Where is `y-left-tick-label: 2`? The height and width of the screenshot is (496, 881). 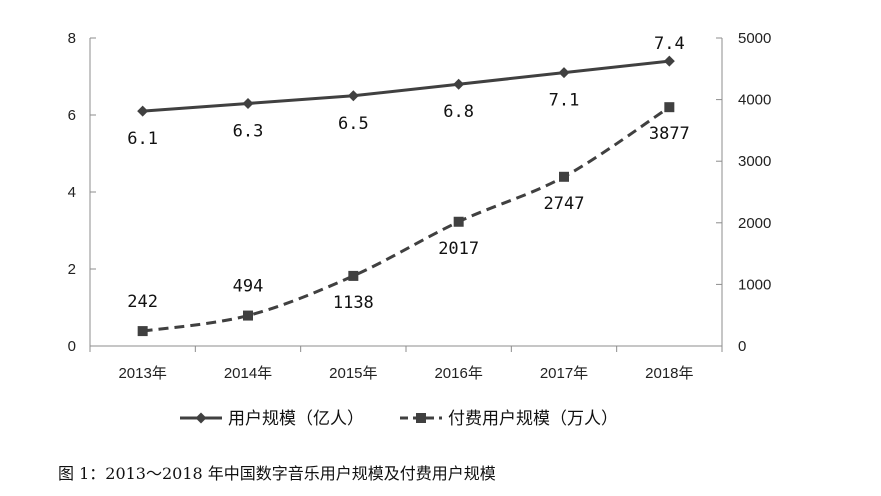 y-left-tick-label: 2 is located at coordinates (72, 269).